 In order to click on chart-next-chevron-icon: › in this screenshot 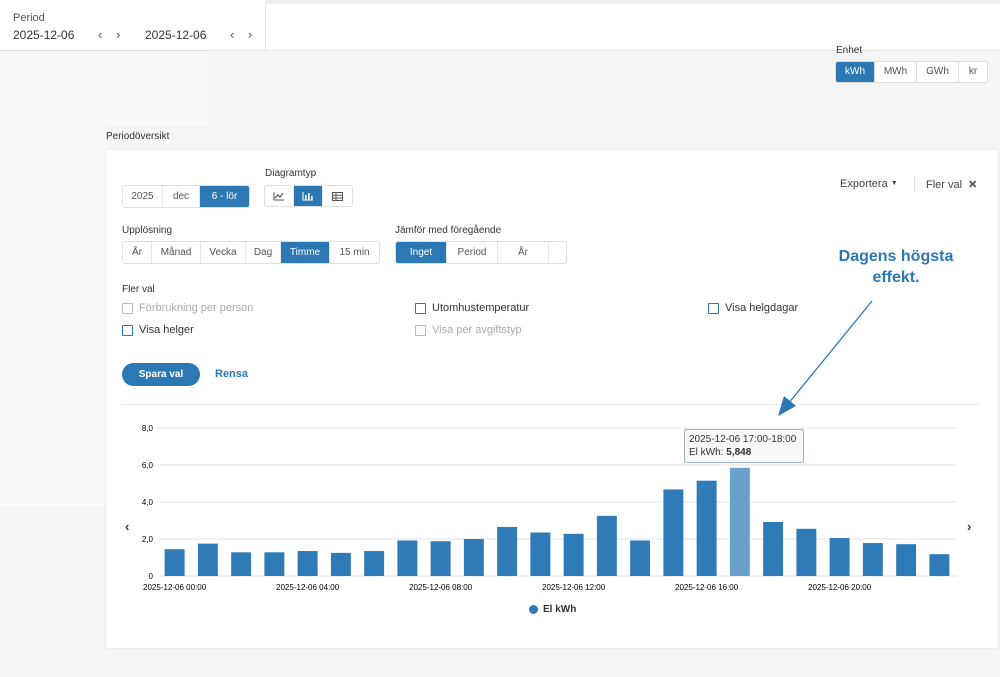, I will do `click(969, 526)`.